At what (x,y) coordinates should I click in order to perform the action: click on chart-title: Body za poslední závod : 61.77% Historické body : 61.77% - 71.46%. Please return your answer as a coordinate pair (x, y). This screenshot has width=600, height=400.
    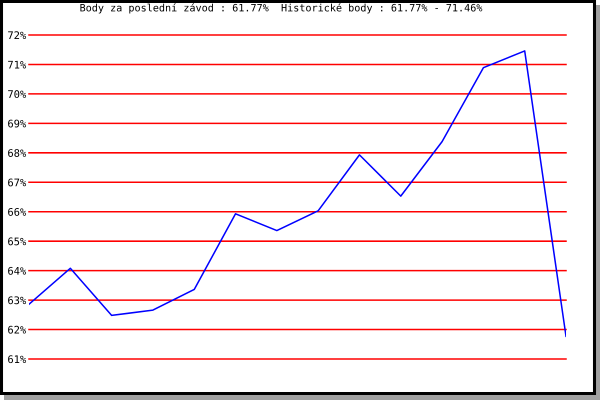
    Looking at the image, I should click on (281, 8).